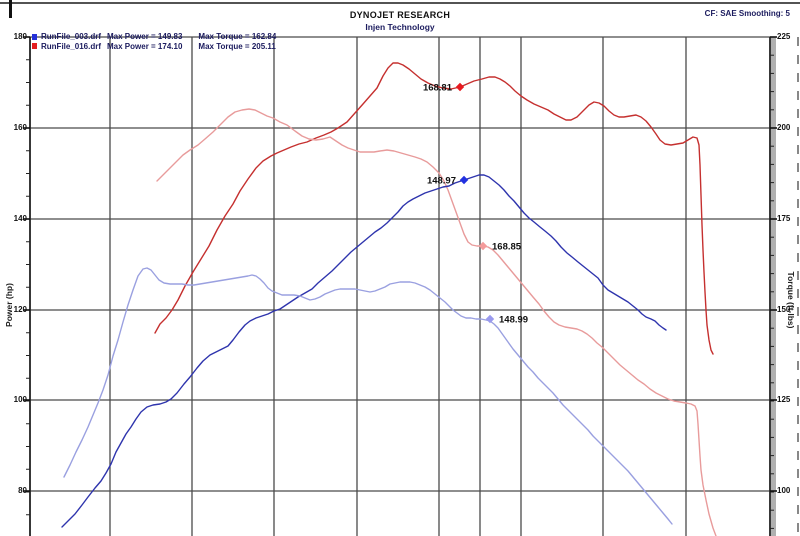 The height and width of the screenshot is (536, 800). I want to click on page-title: DYNOJET RESEARCH, so click(400, 15).